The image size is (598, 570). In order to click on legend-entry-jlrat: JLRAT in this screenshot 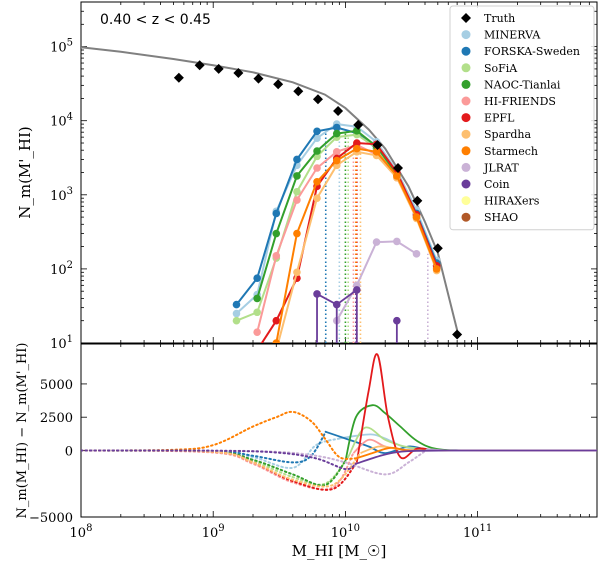, I will do `click(490, 167)`.